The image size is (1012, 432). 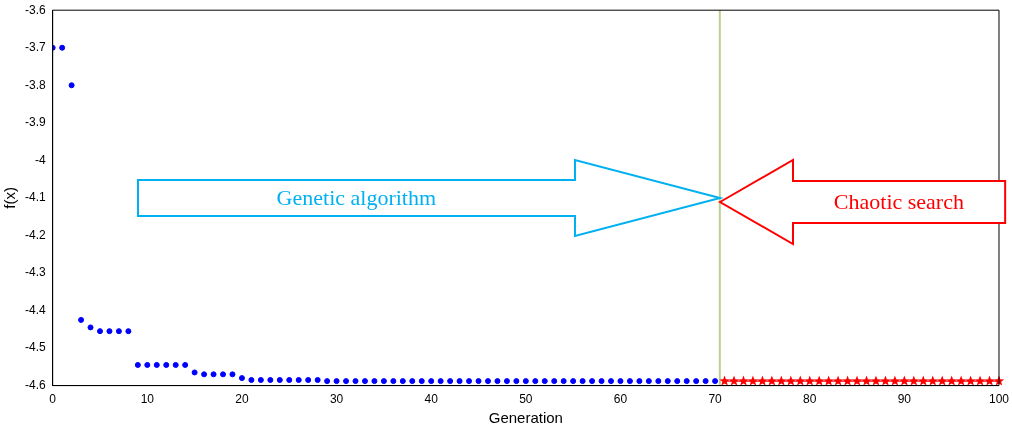 What do you see at coordinates (526, 399) in the screenshot?
I see `x-tick-label: 50` at bounding box center [526, 399].